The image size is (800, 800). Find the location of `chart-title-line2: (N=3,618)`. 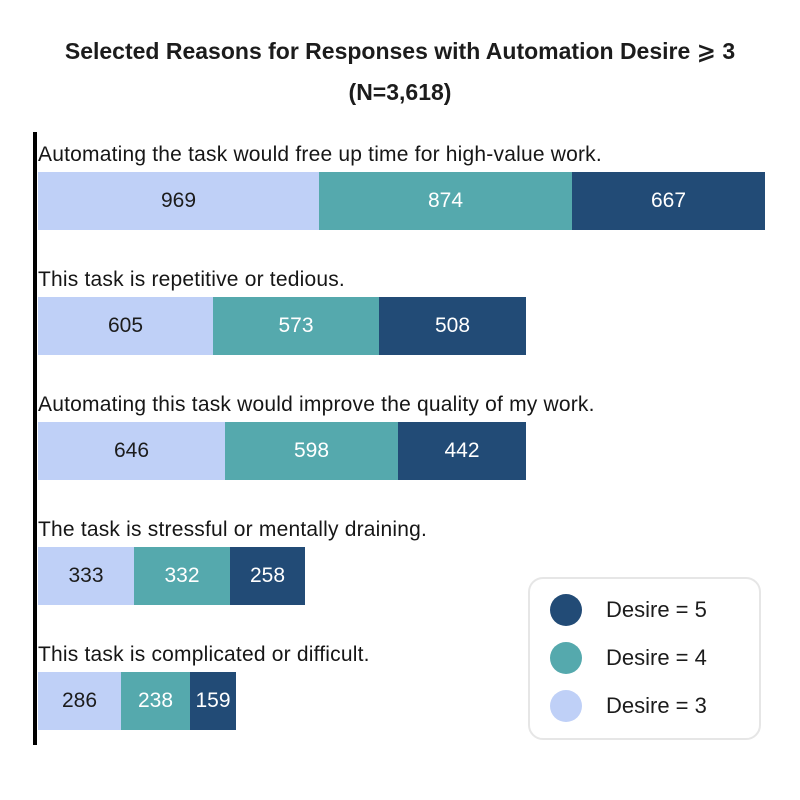

chart-title-line2: (N=3,618) is located at coordinates (400, 92).